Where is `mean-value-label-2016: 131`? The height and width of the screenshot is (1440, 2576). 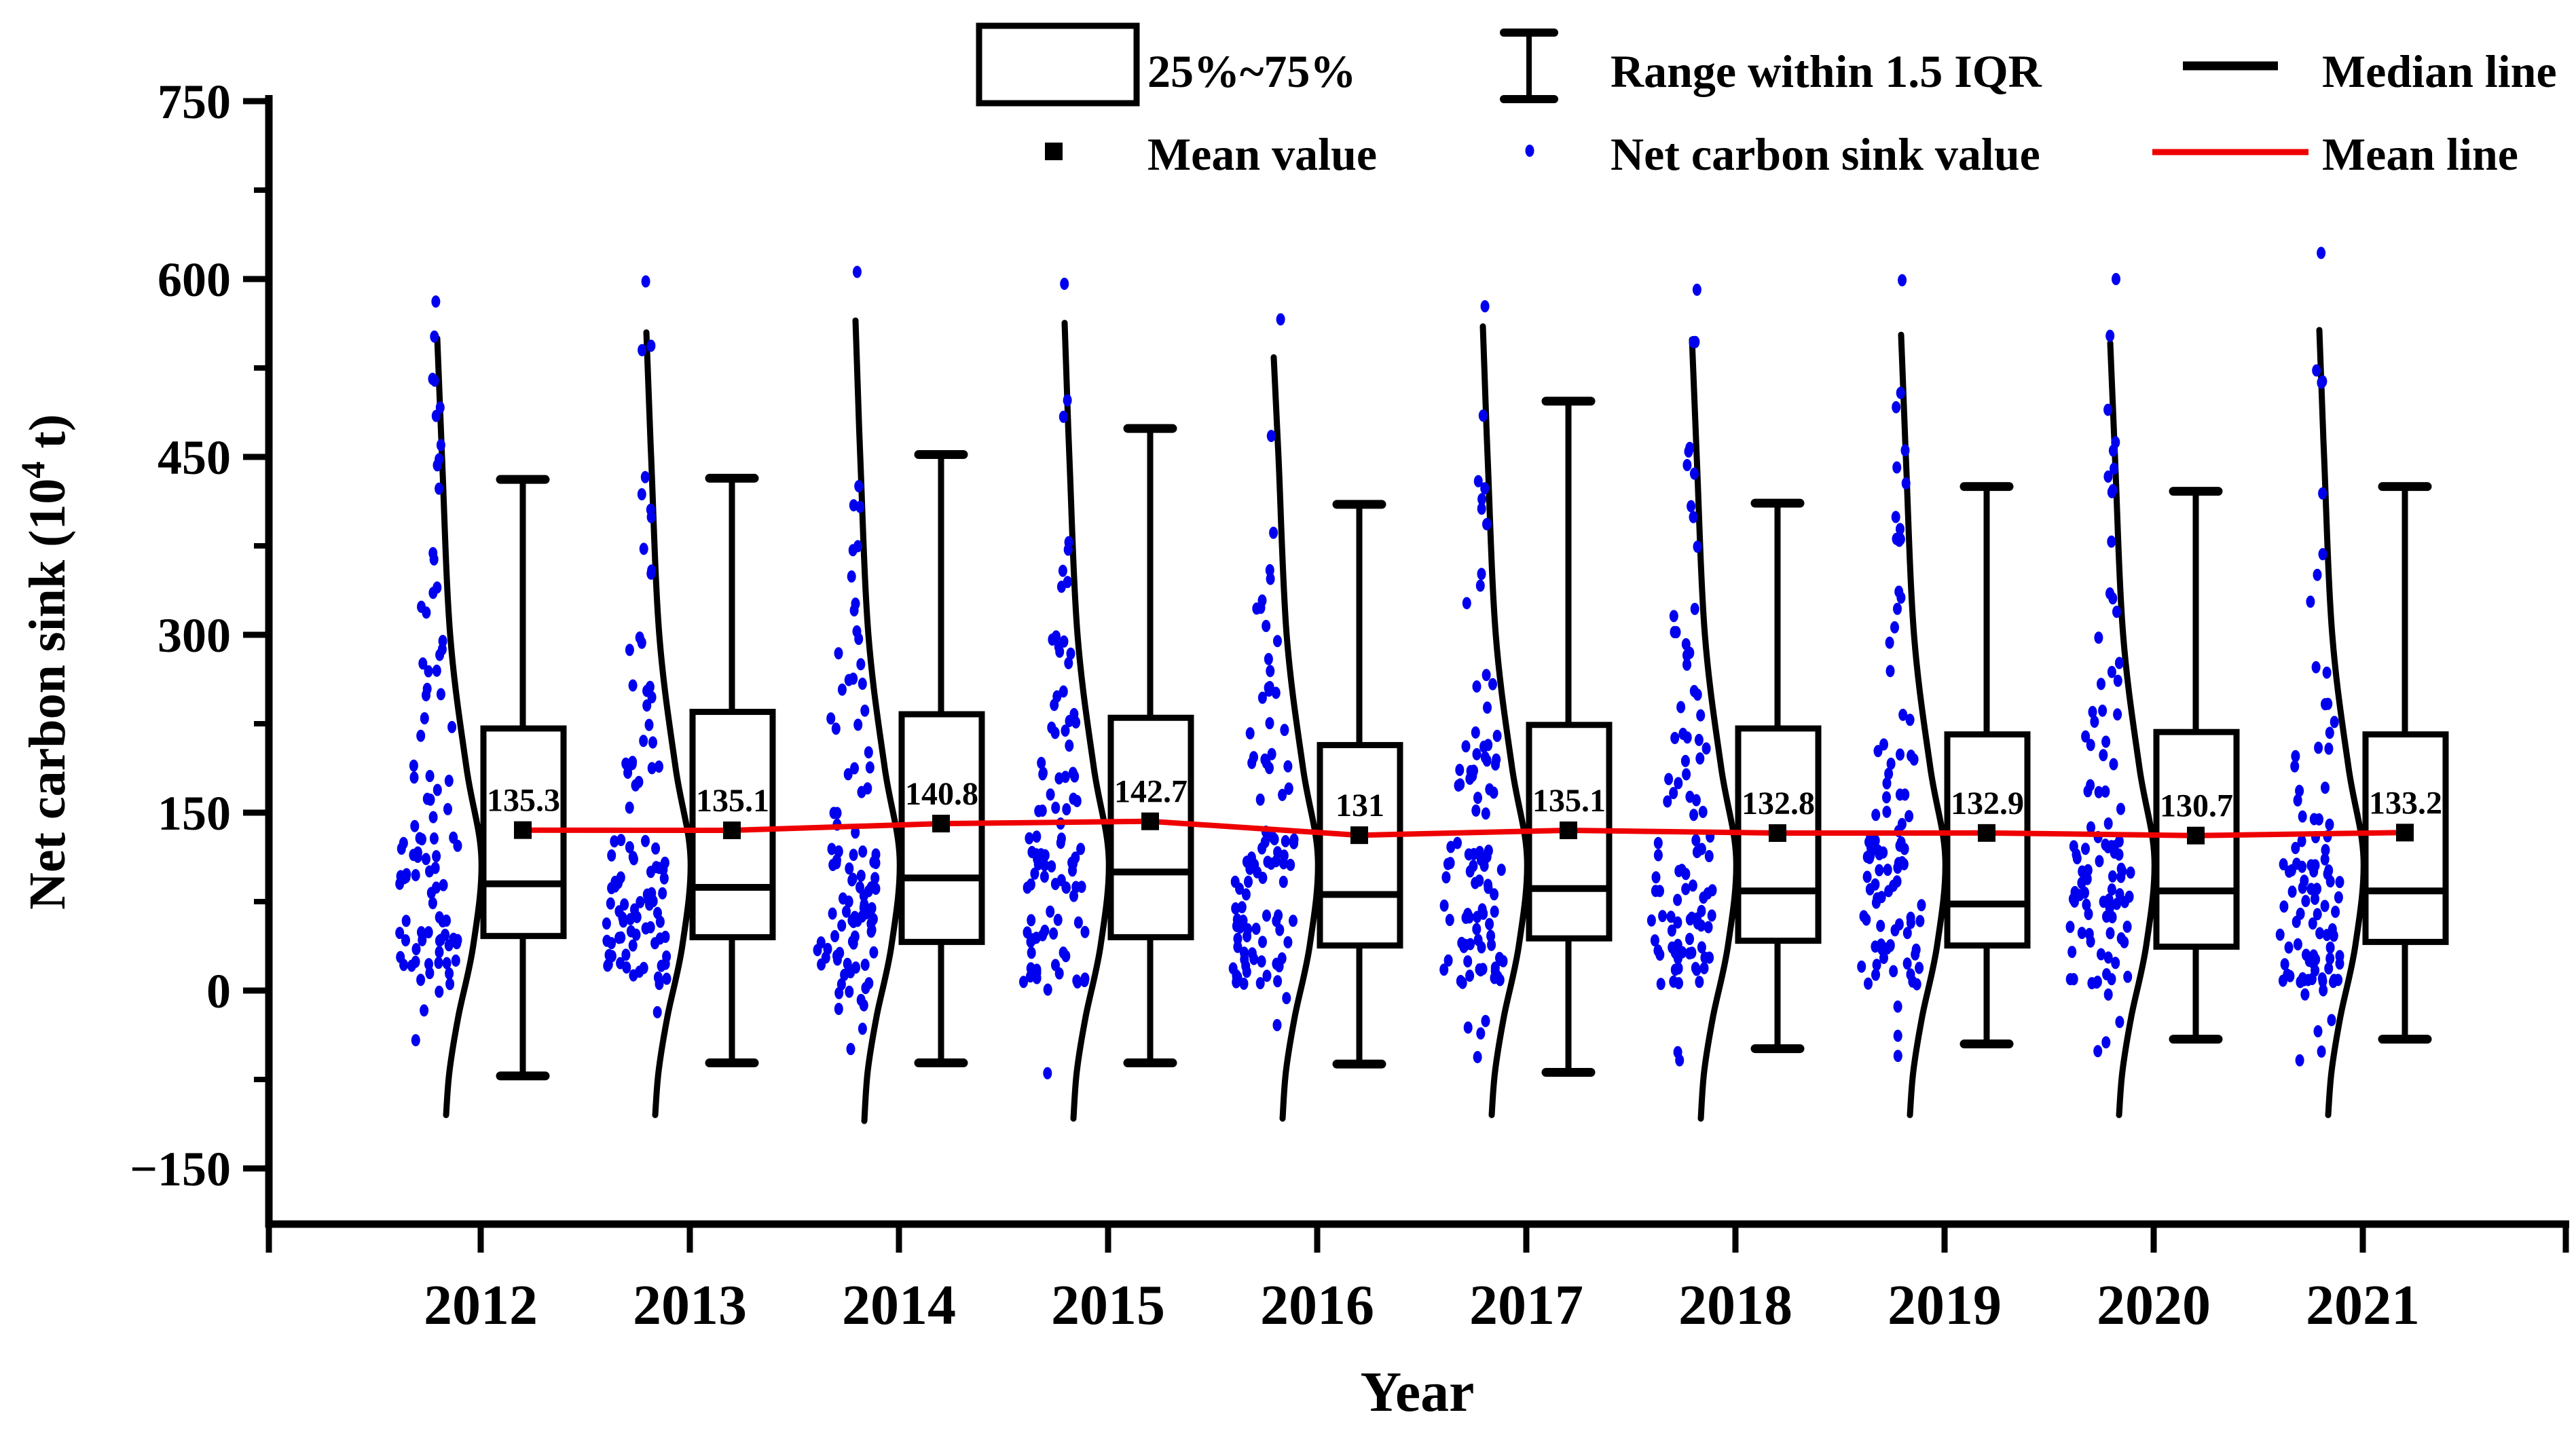 mean-value-label-2016: 131 is located at coordinates (1360, 806).